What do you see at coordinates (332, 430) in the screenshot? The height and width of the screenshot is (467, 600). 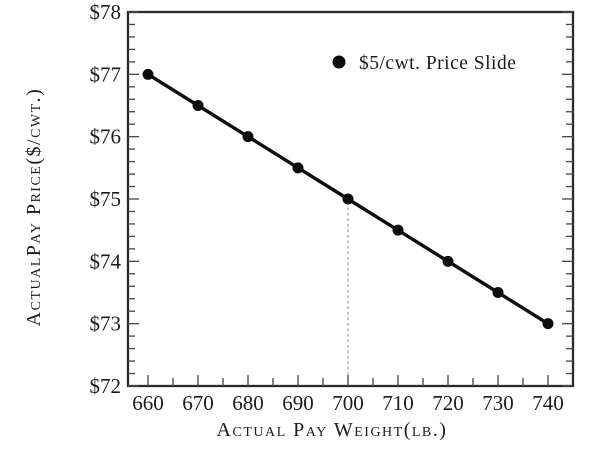 I see `x-axis-title: Actual Pay Weight(lb.)` at bounding box center [332, 430].